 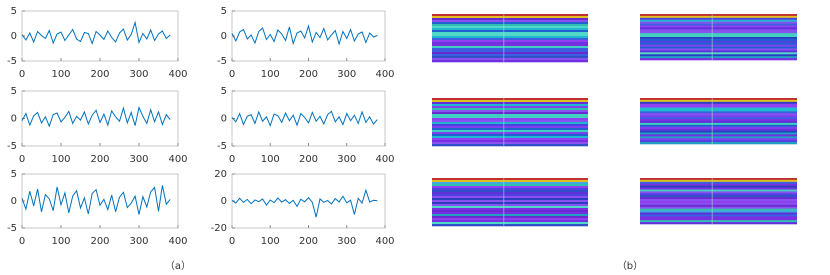 What do you see at coordinates (232, 159) in the screenshot?
I see `x-tick-label: 0` at bounding box center [232, 159].